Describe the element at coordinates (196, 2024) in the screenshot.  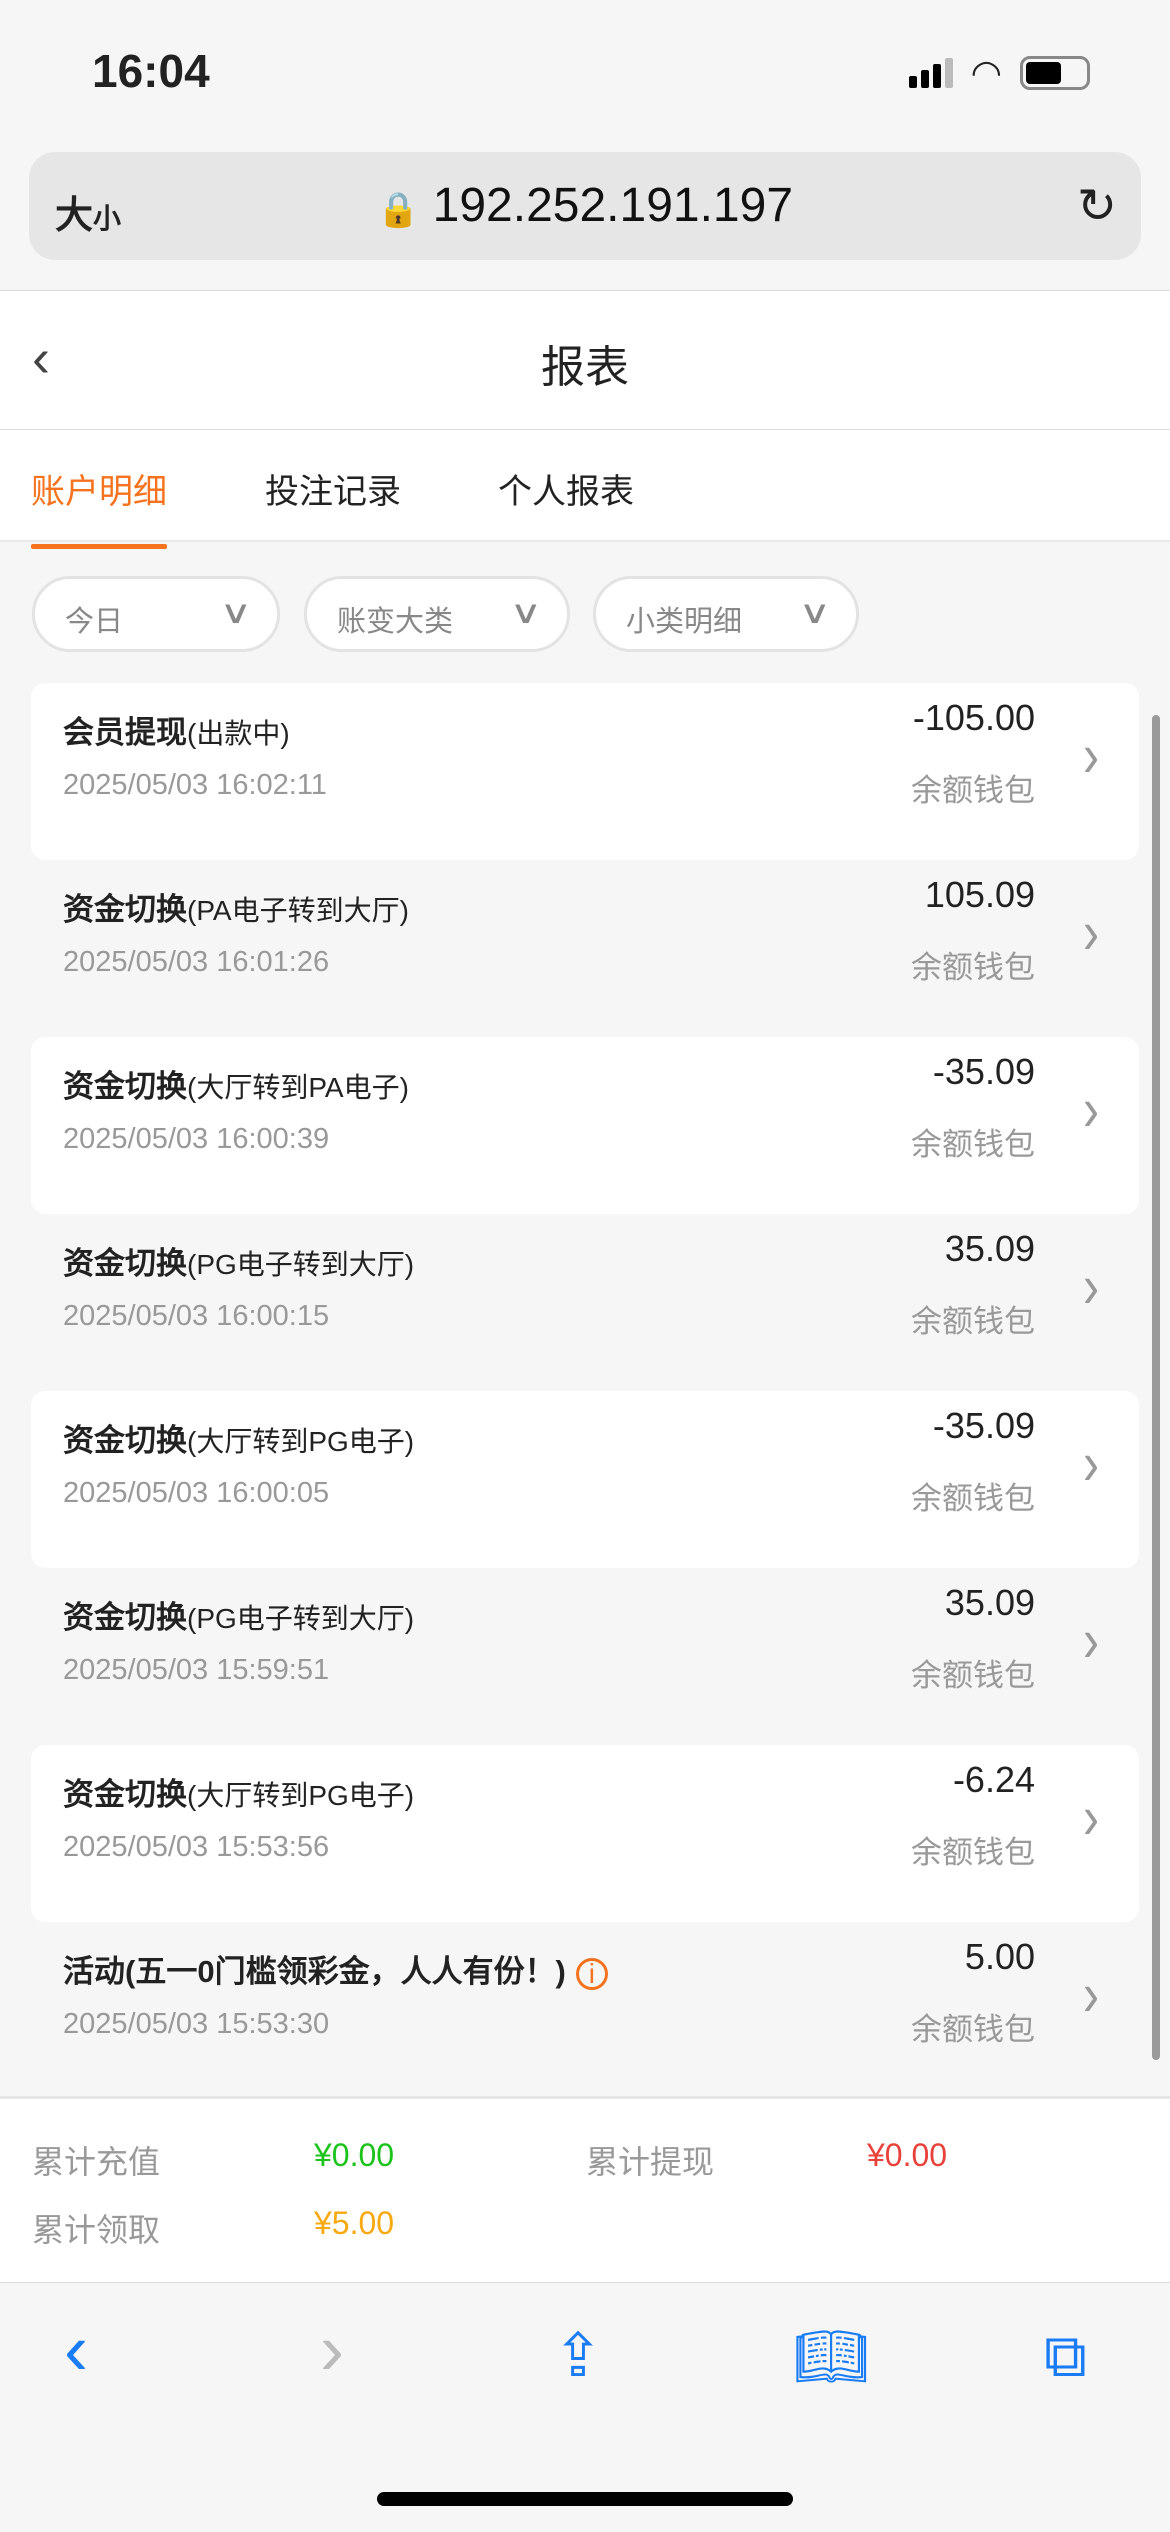
I see `record-time: 2025/05/03 15:53:30` at that location.